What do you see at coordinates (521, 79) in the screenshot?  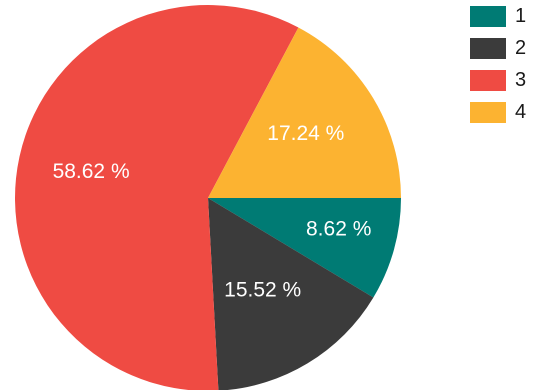 I see `legend-label-3: 3` at bounding box center [521, 79].